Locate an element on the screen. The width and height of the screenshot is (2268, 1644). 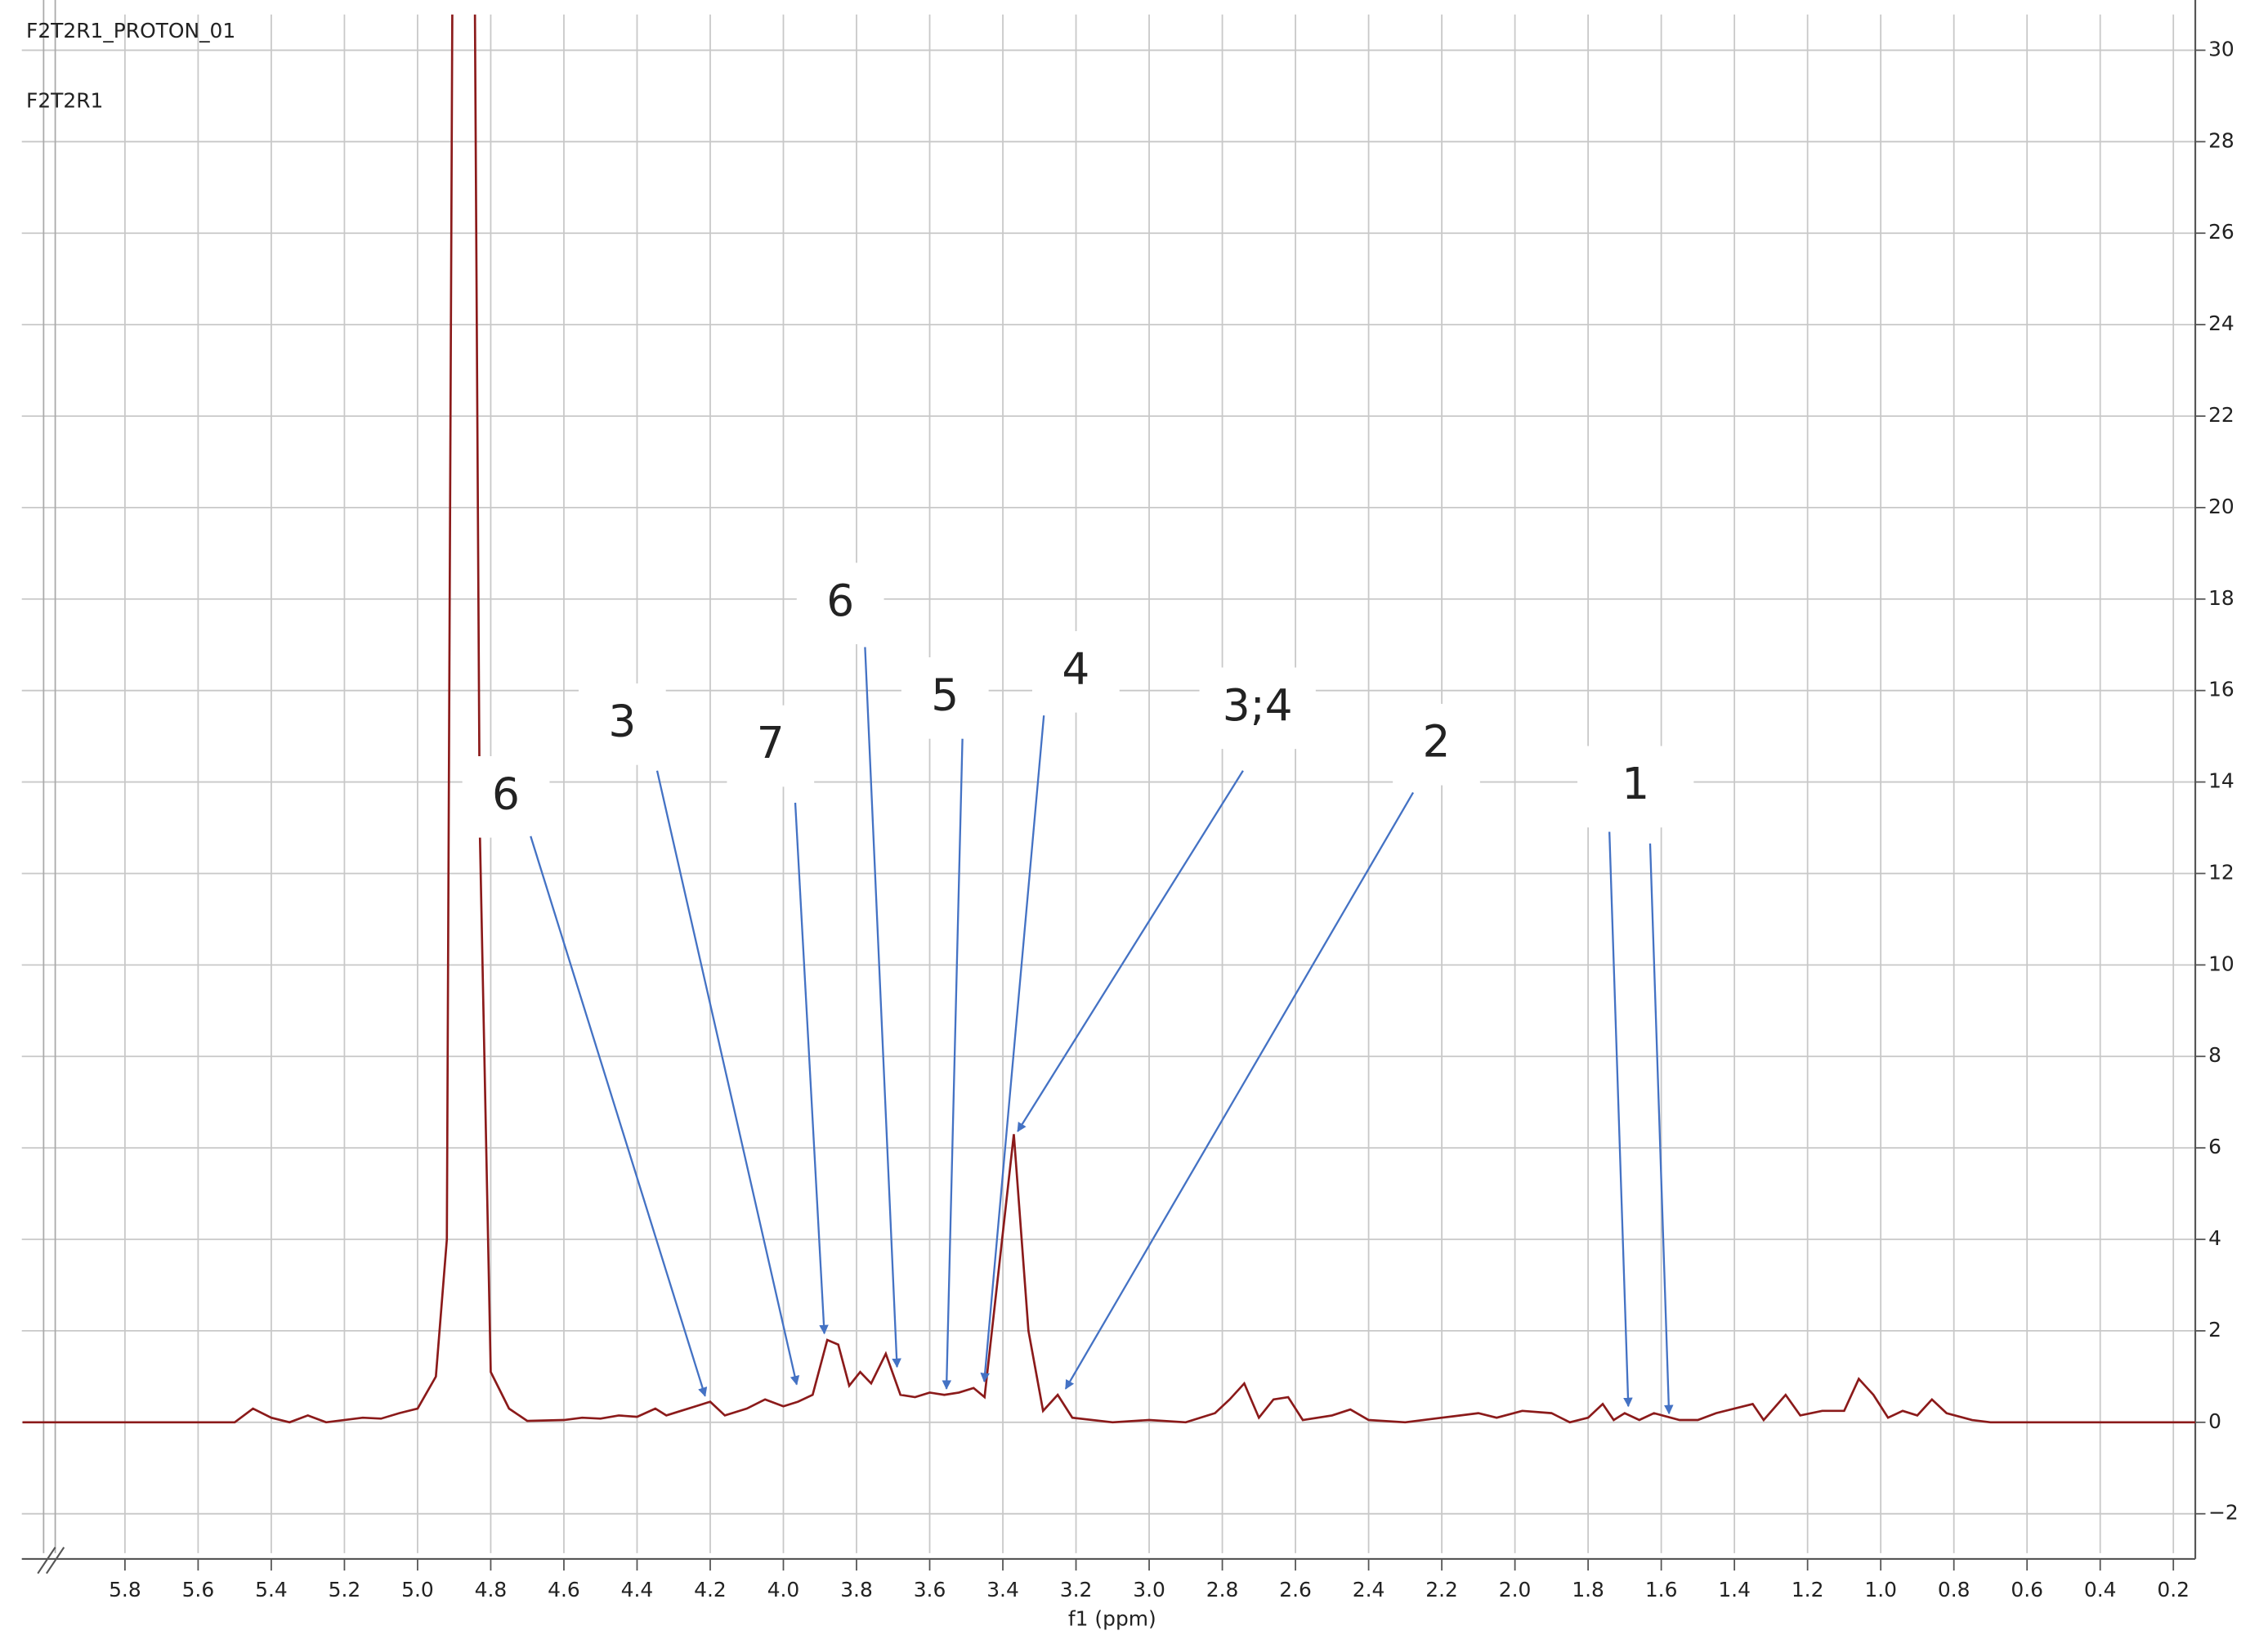
y-tick-label: 10 is located at coordinates (2221, 963).